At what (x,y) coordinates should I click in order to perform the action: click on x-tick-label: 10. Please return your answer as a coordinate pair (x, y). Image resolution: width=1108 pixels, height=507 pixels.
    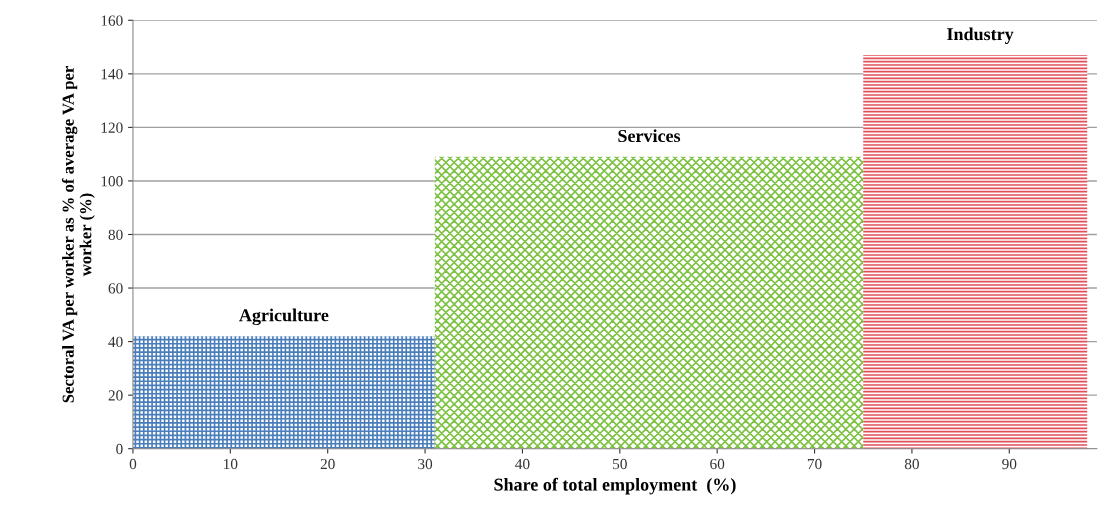
    Looking at the image, I should click on (231, 464).